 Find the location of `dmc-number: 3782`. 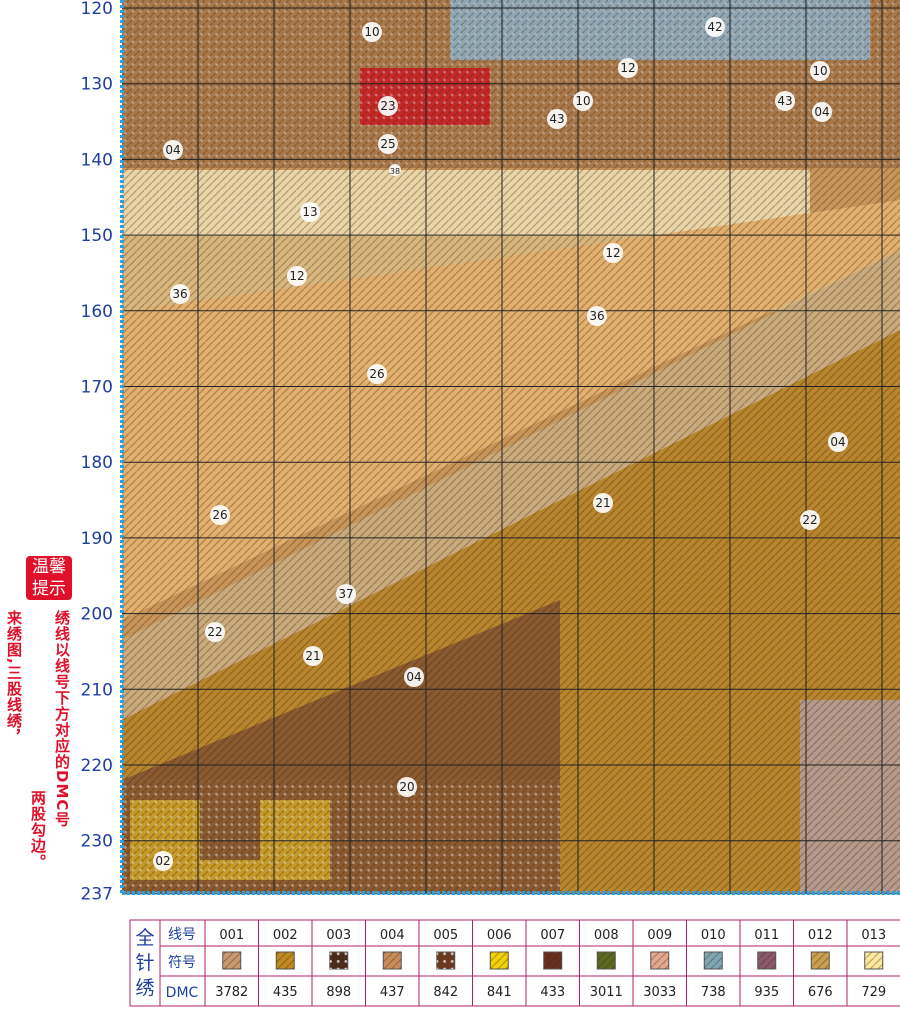

dmc-number: 3782 is located at coordinates (231, 992).